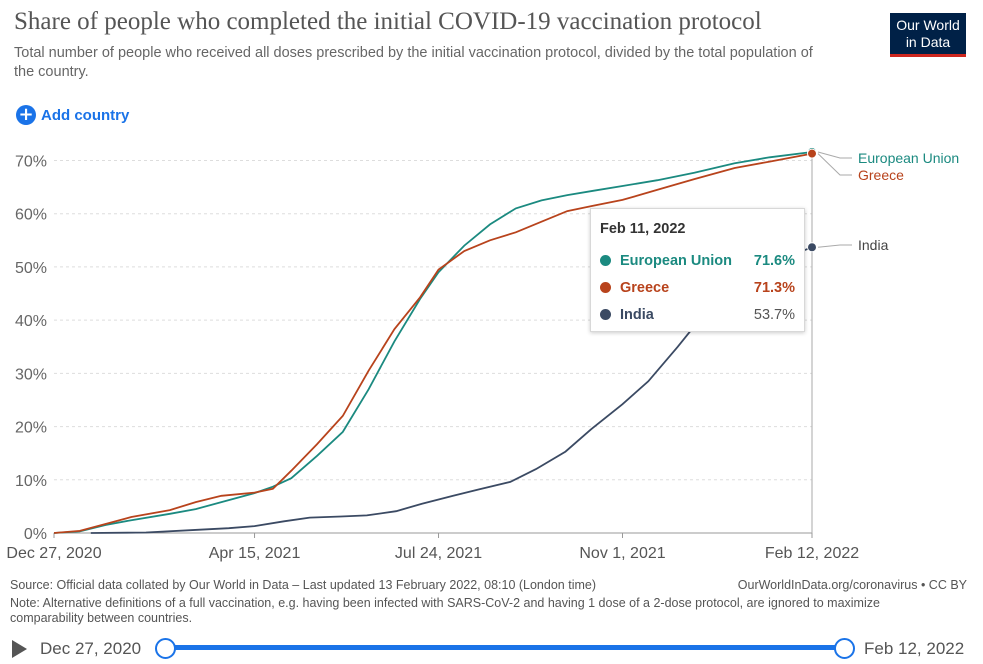 The image size is (983, 664). Describe the element at coordinates (643, 229) in the screenshot. I see `tooltip-date: Feb 11, 2022` at that location.